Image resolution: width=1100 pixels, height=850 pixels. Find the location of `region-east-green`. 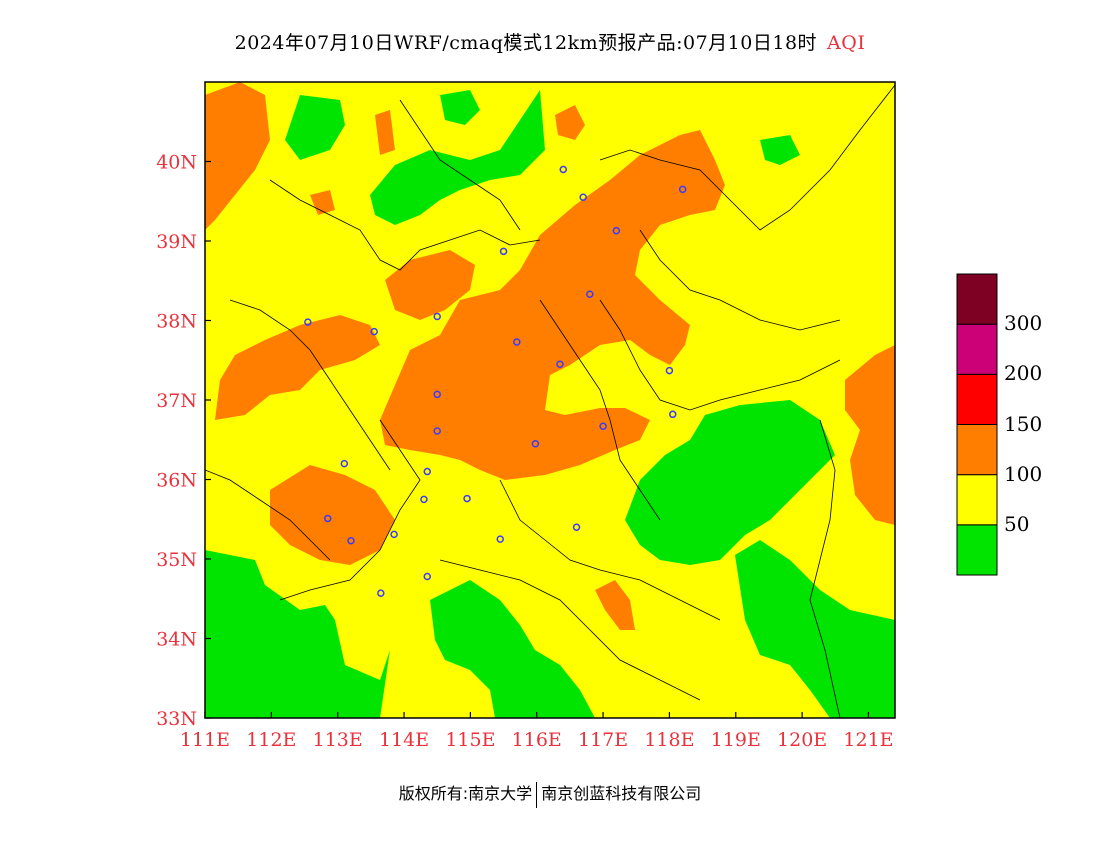

region-east-green is located at coordinates (815, 629).